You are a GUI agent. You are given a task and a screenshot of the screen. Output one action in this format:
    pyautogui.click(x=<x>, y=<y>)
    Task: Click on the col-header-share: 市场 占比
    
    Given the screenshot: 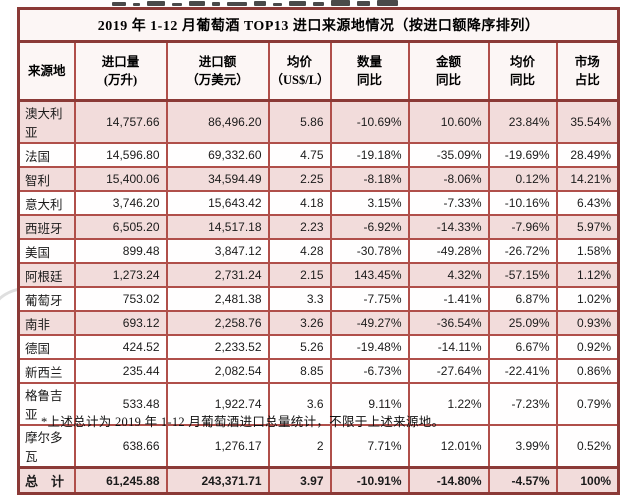 What is the action you would take?
    pyautogui.click(x=587, y=71)
    